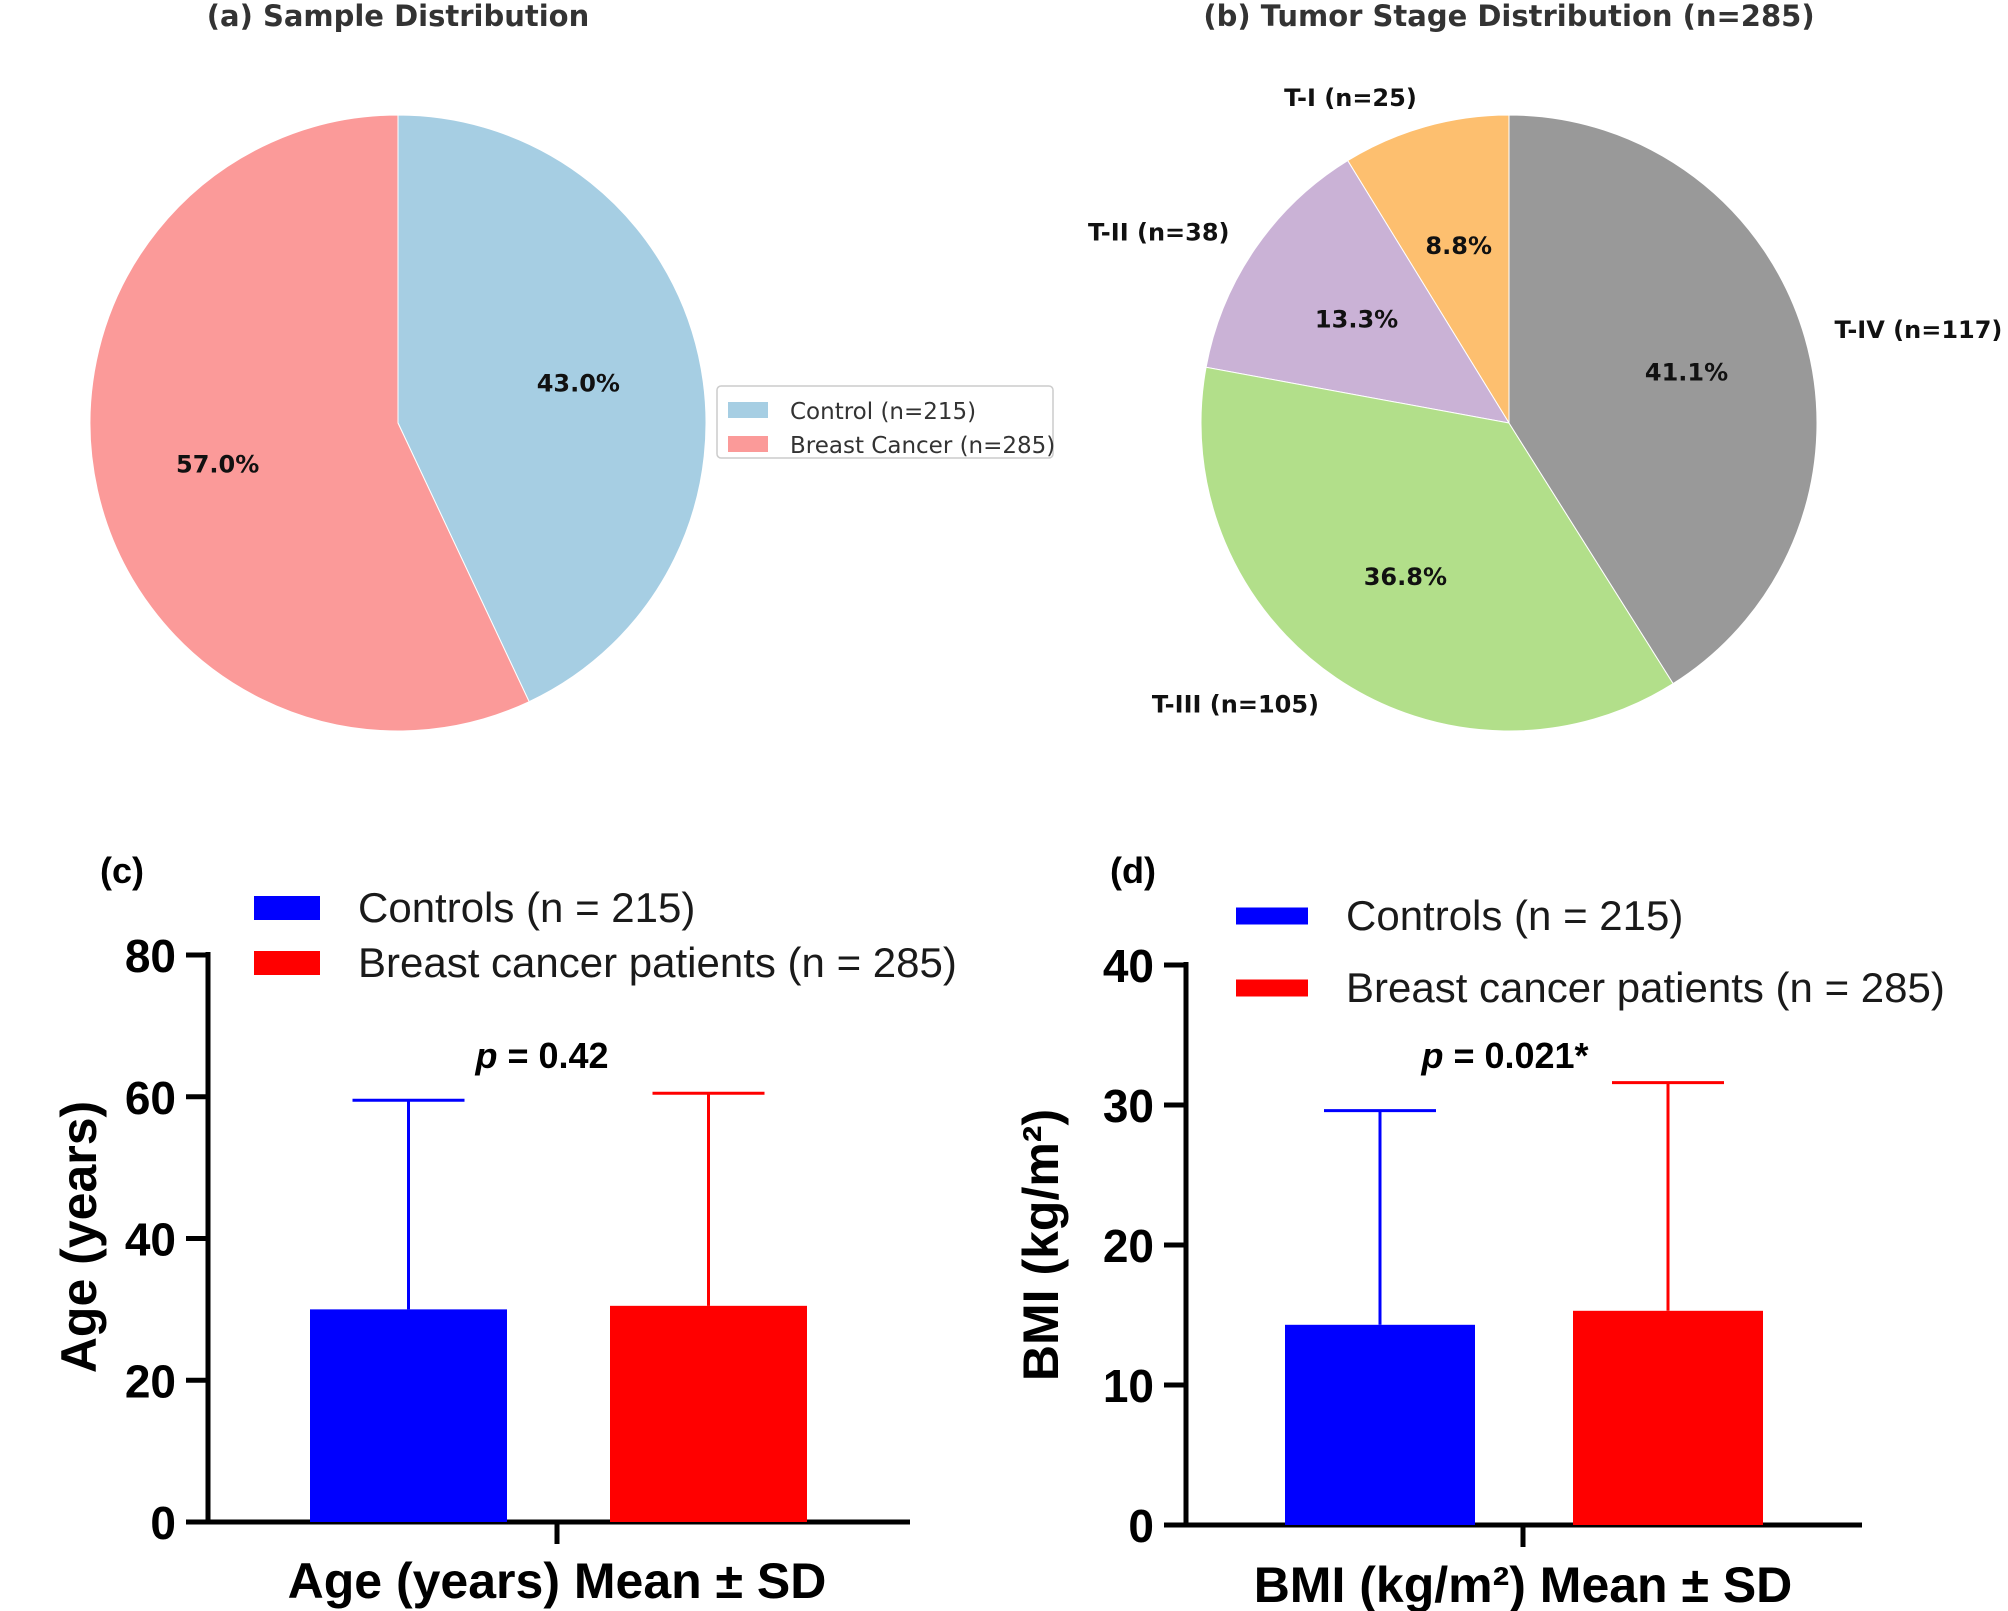 Image resolution: width=2008 pixels, height=1611 pixels. I want to click on x-axis-label: BMI (kg/m²) Mean ± SD, so click(1523, 1584).